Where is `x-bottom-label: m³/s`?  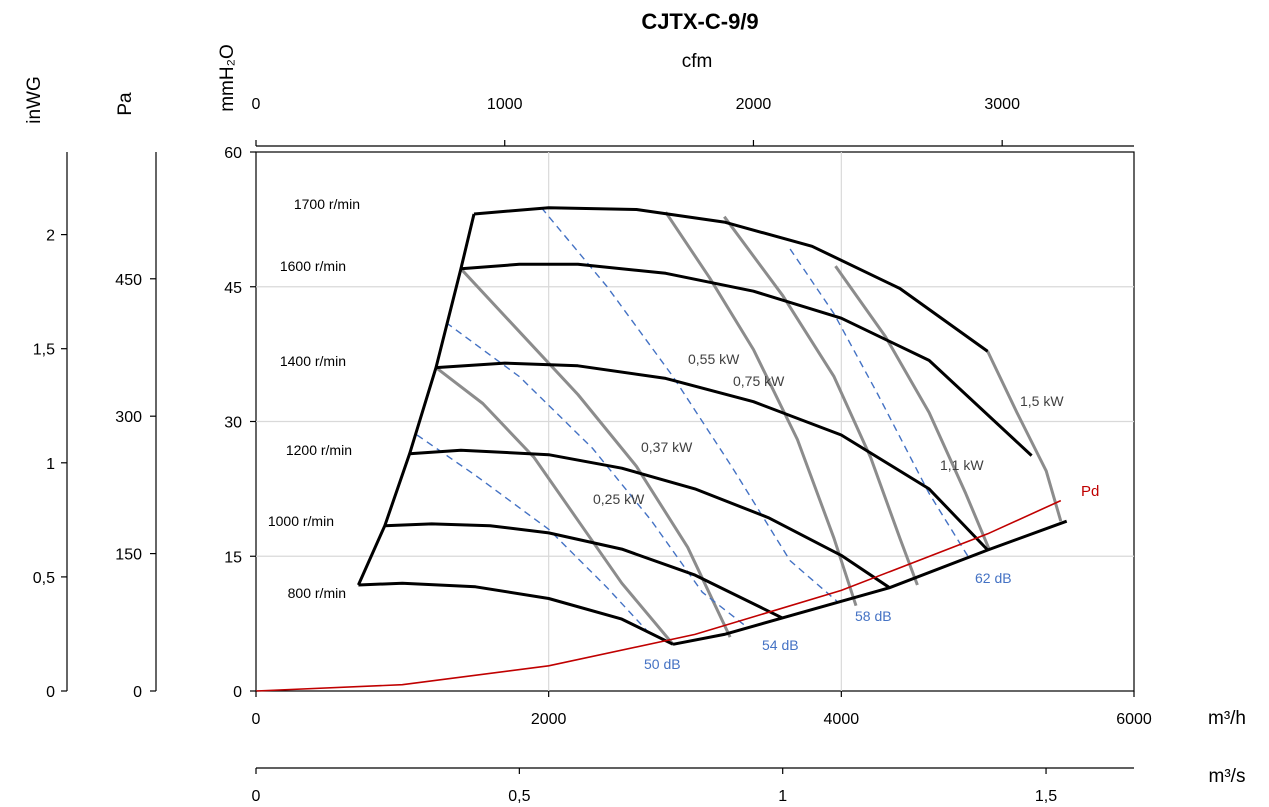
x-bottom-label: m³/s is located at coordinates (1227, 776).